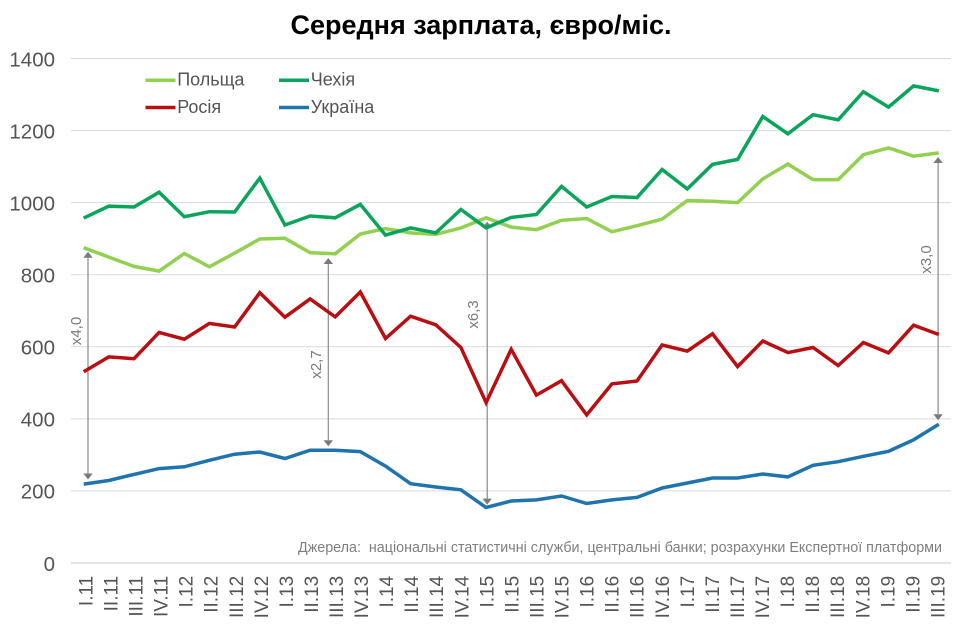 This screenshot has height=627, width=960. What do you see at coordinates (487, 592) in the screenshot?
I see `svg-text: I.15` at bounding box center [487, 592].